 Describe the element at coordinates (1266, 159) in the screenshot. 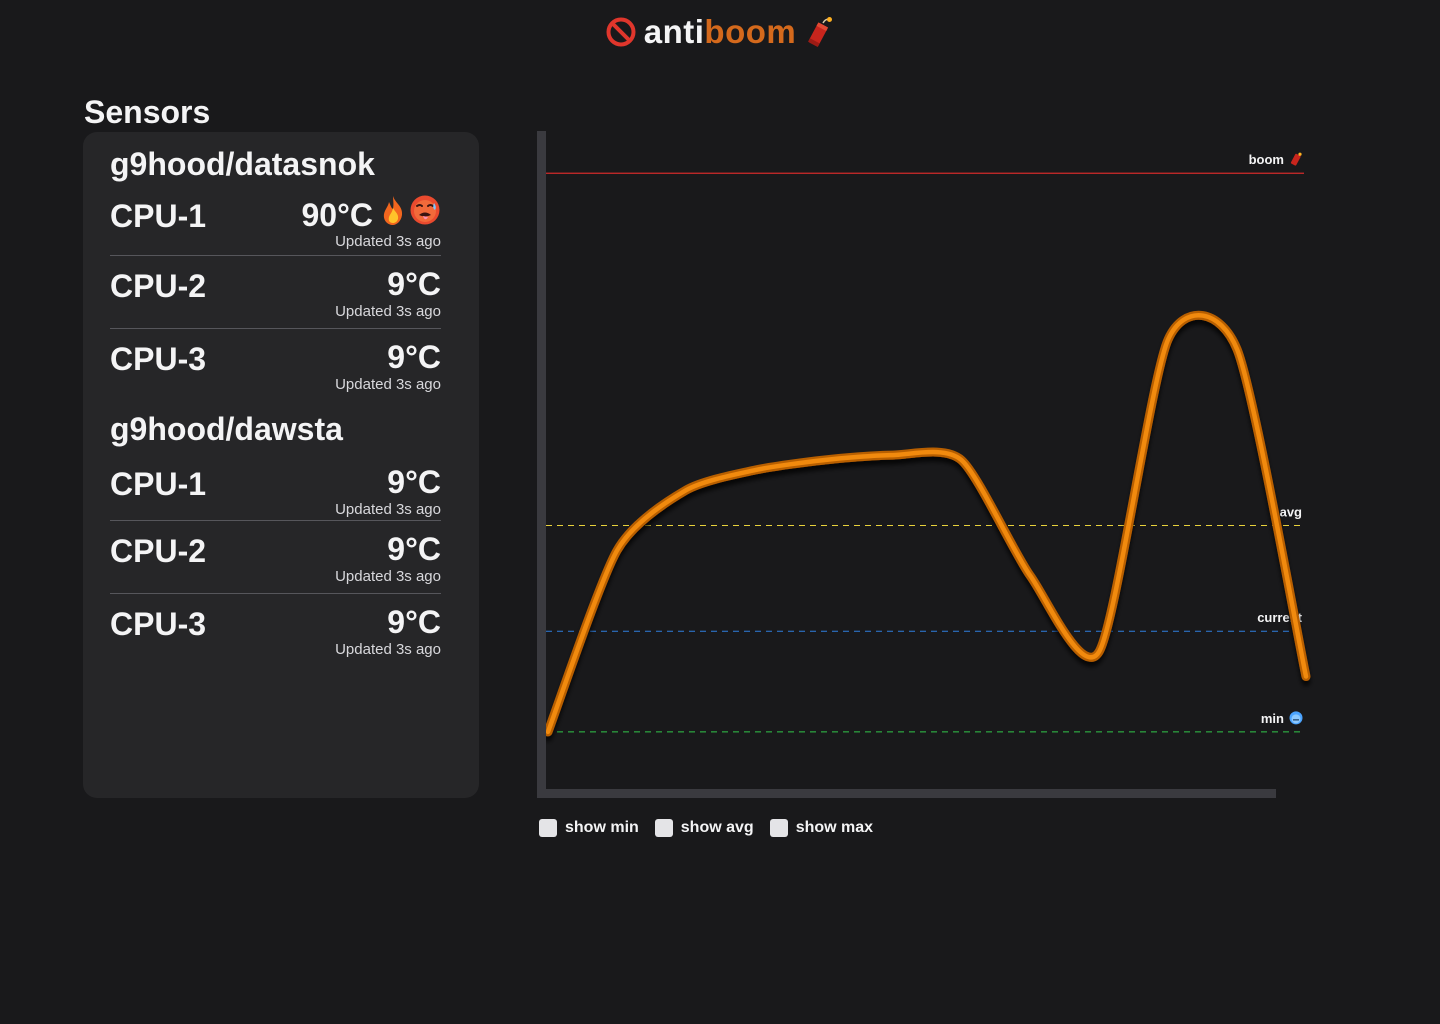

I see `ref-label-boom: boom` at that location.